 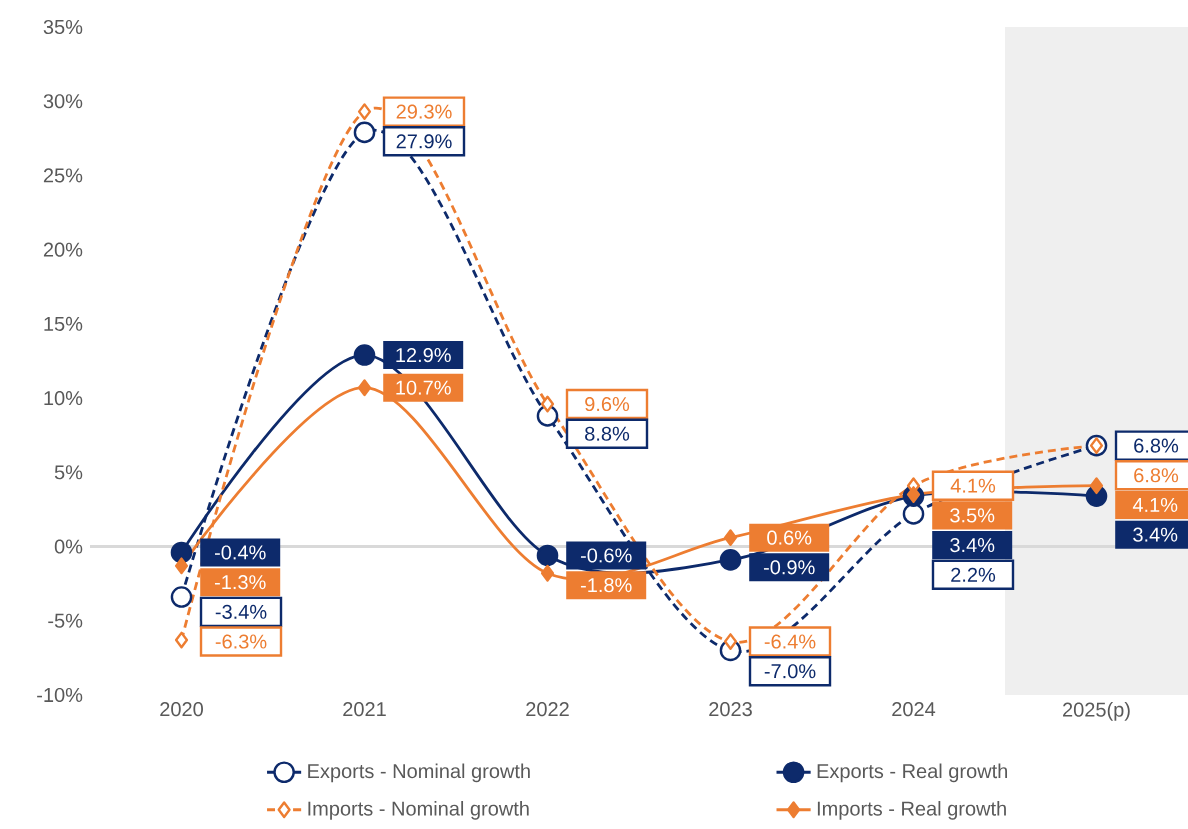 What do you see at coordinates (911, 810) in the screenshot?
I see `legend-label: Imports - Real growth` at bounding box center [911, 810].